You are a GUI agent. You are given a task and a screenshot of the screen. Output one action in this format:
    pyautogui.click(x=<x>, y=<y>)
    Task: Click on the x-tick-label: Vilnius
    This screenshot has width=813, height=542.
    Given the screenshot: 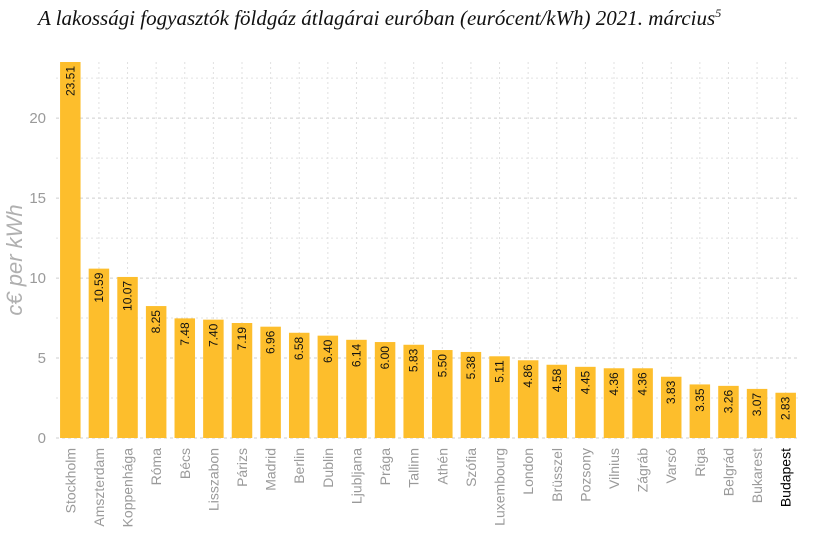 What is the action you would take?
    pyautogui.click(x=614, y=468)
    